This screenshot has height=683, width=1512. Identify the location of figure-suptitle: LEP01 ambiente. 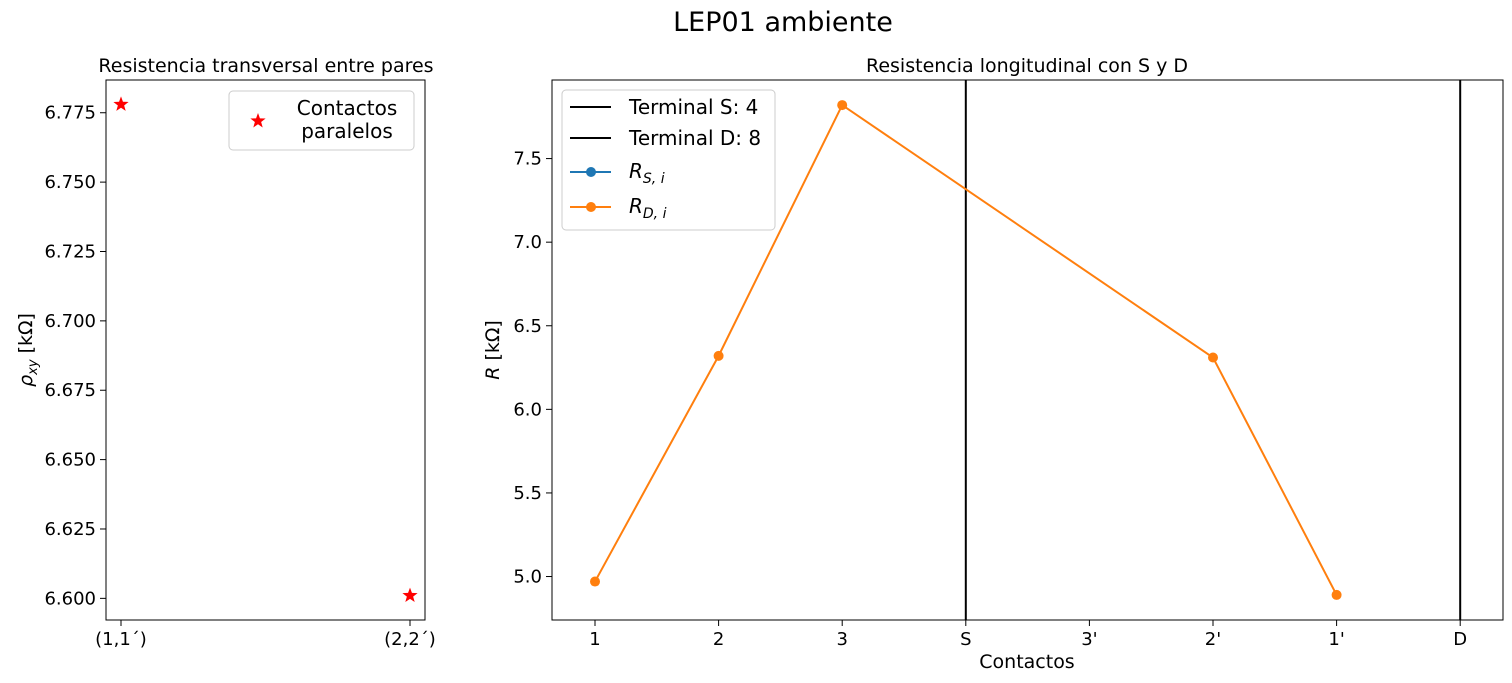
(783, 22).